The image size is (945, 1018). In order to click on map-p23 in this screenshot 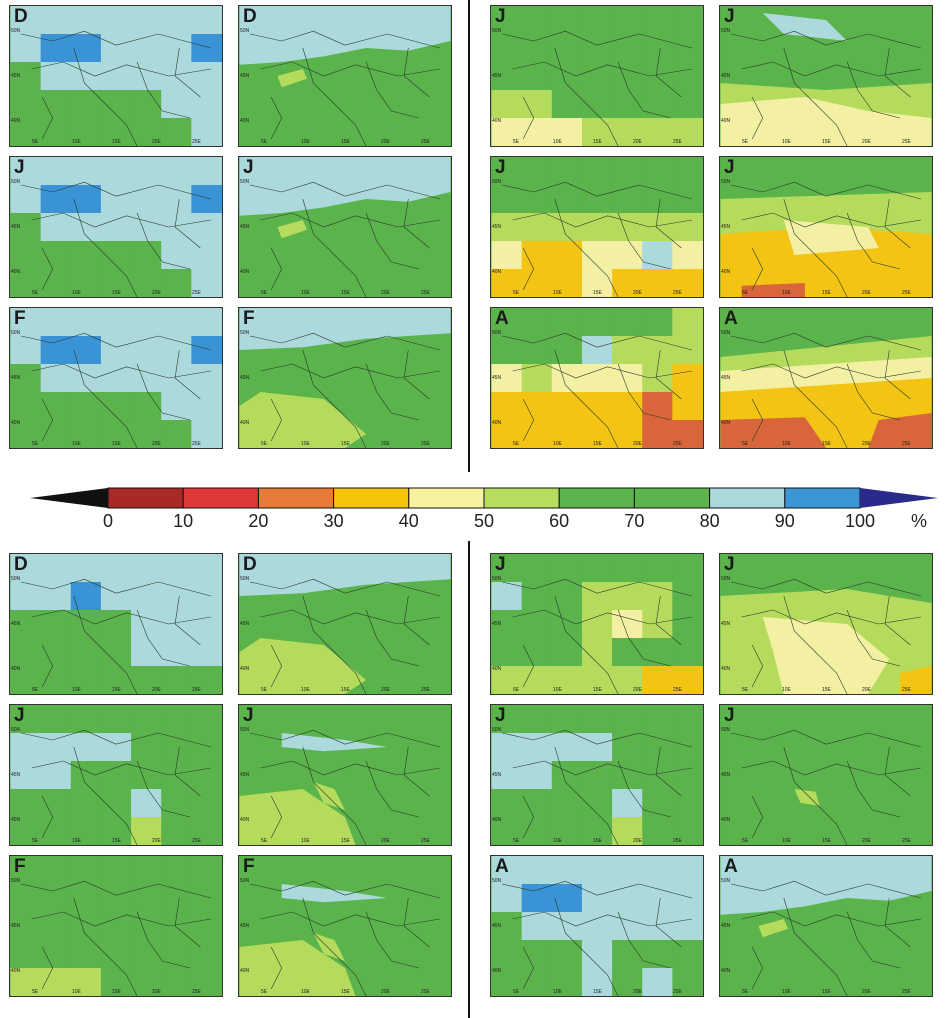, I will do `click(597, 926)`.